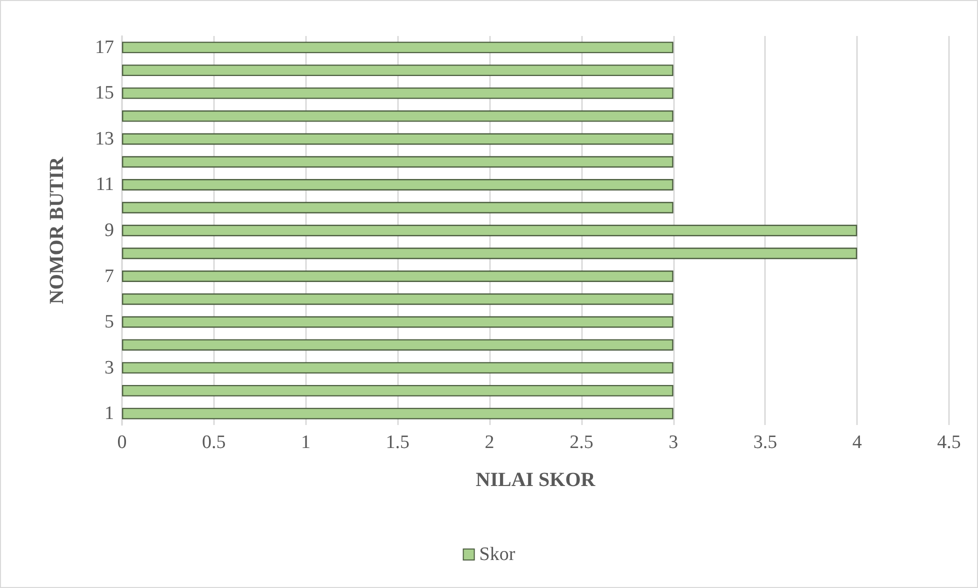  I want to click on y-tick-label: 3, so click(109, 367).